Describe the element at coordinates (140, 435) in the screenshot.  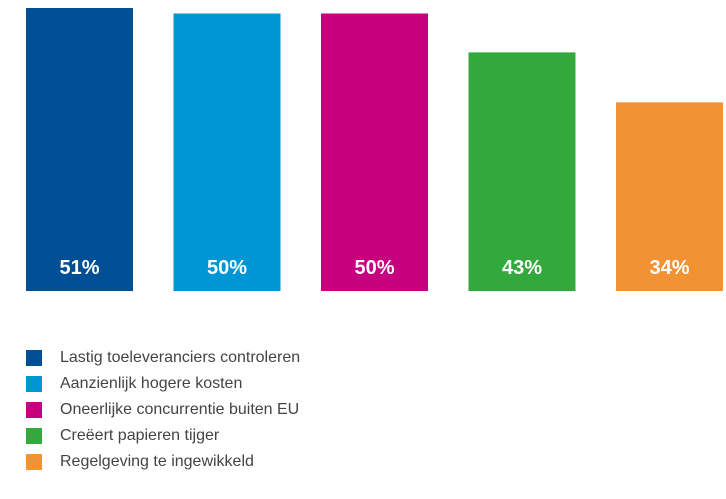
I see `legend-label: Creëert papieren tijger` at that location.